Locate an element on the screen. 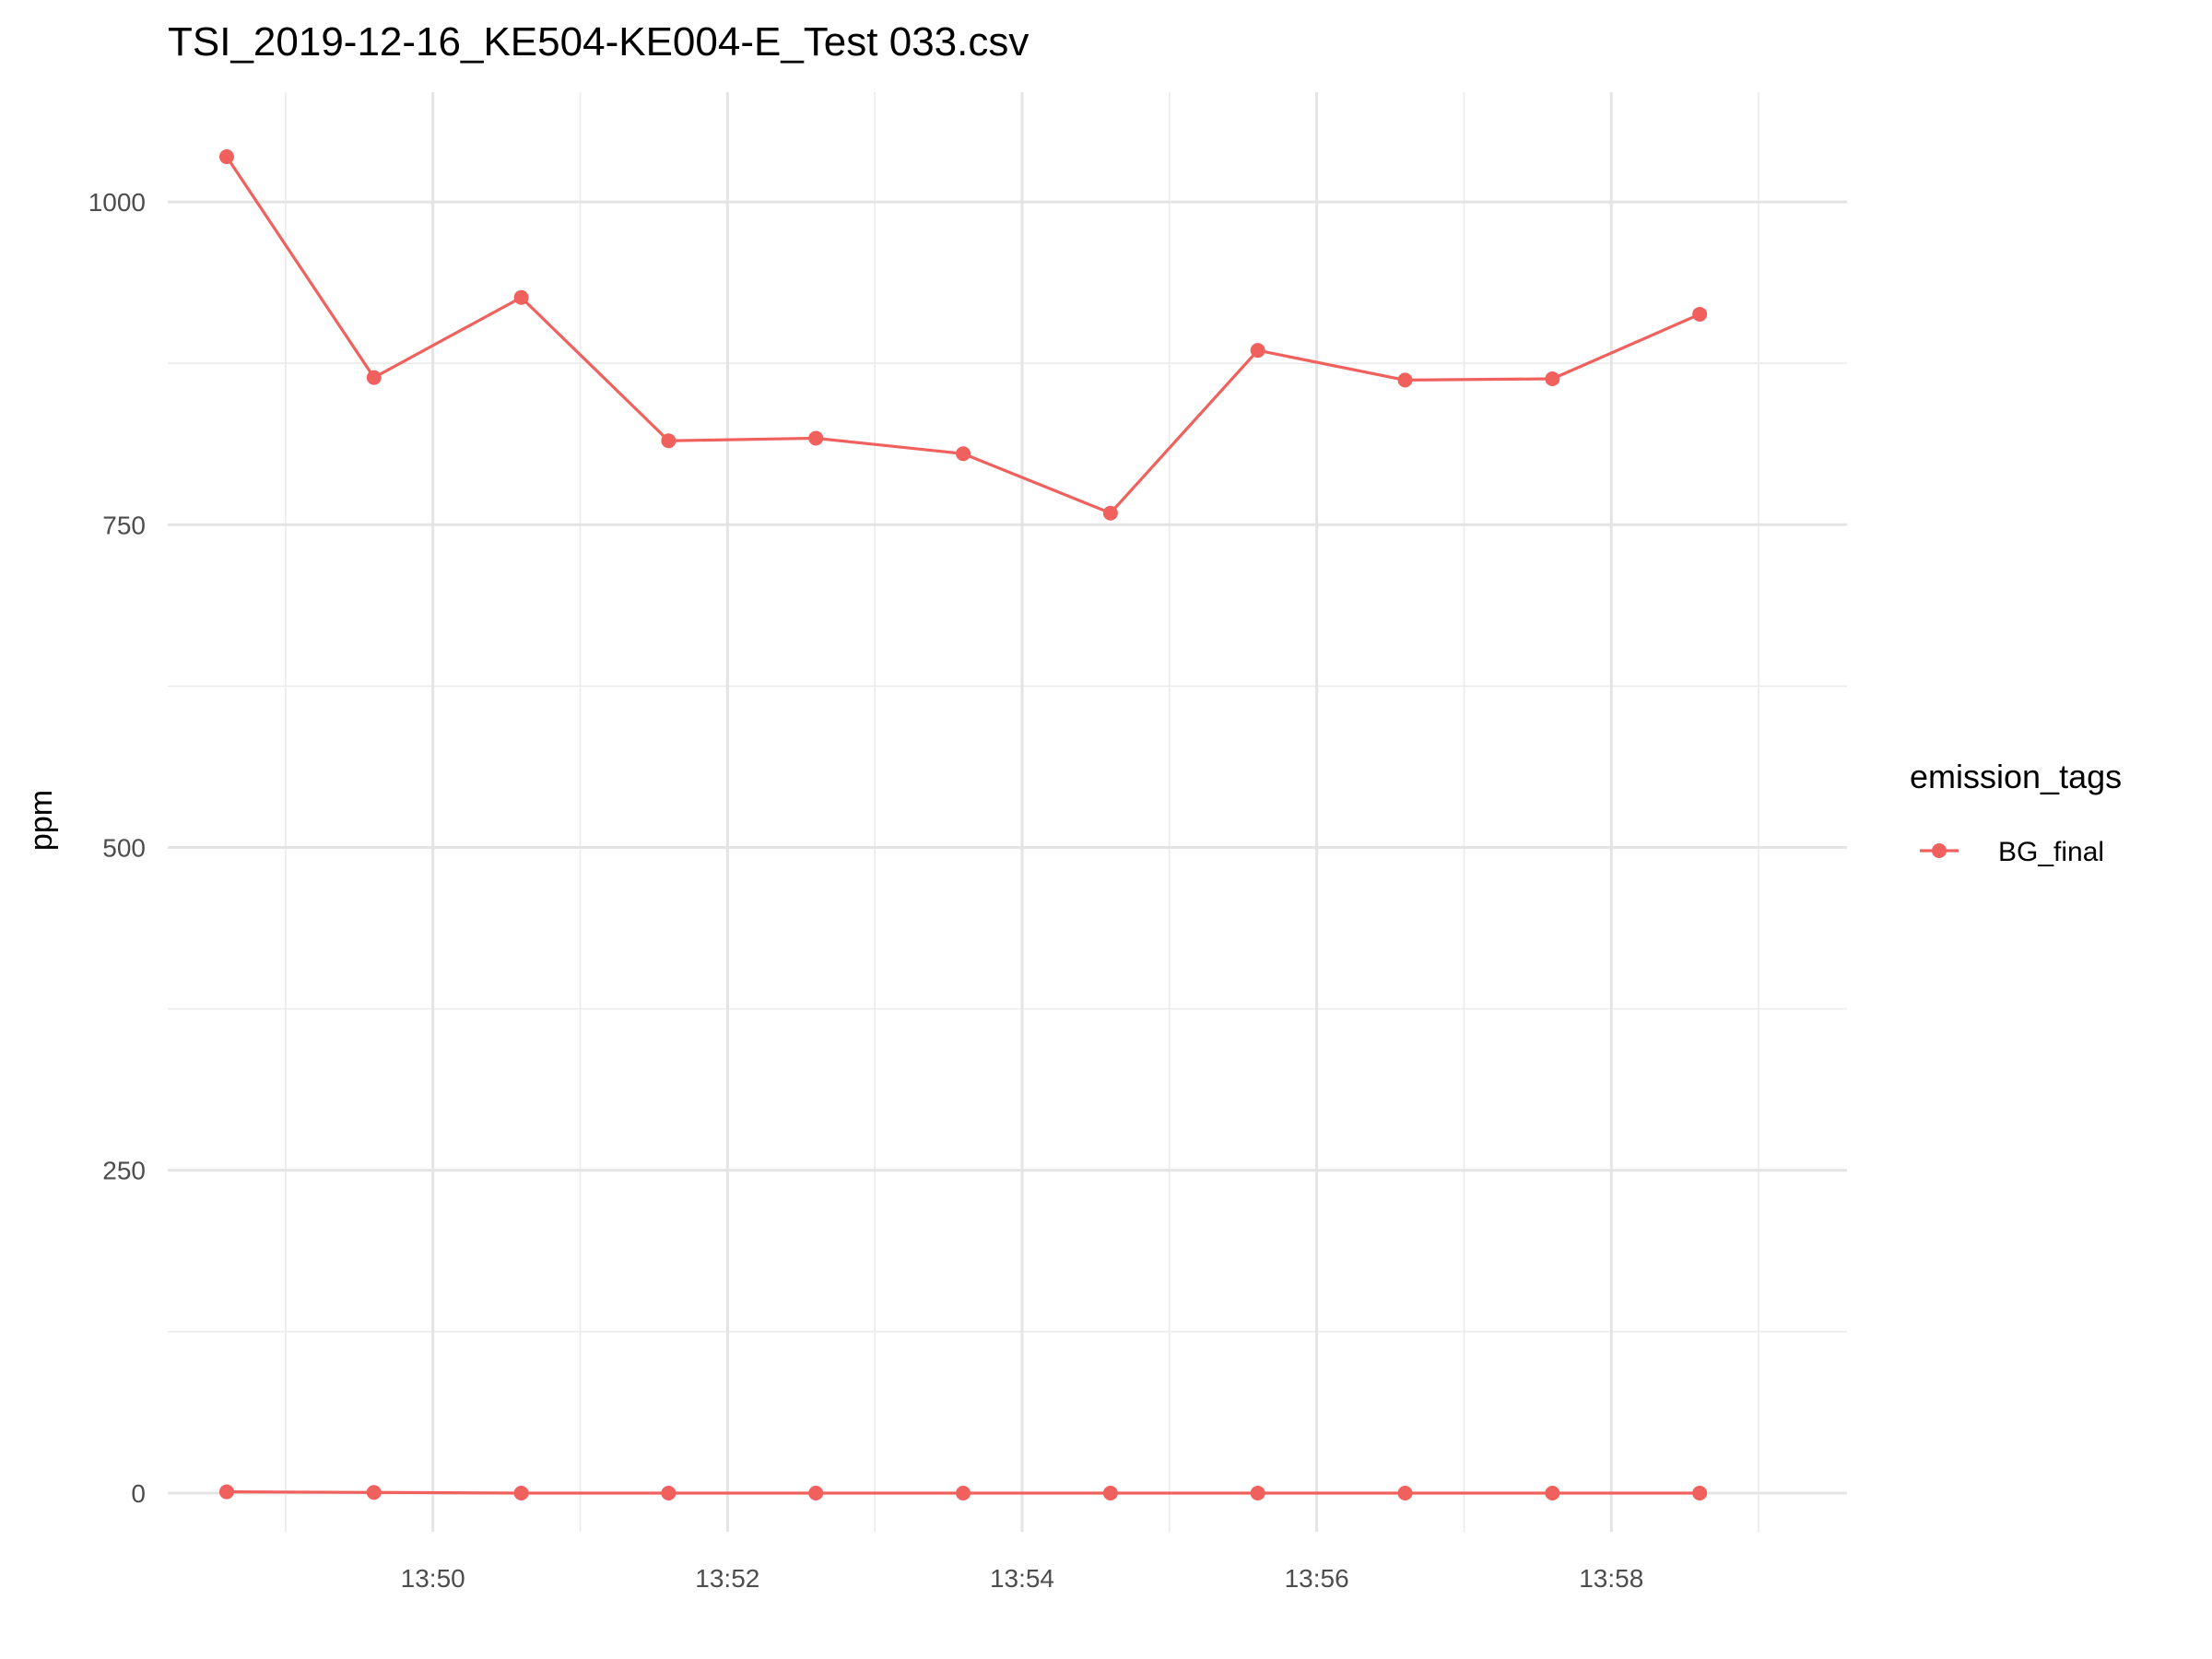 The image size is (2212, 1659). y-axis-title: ppm is located at coordinates (41, 820).